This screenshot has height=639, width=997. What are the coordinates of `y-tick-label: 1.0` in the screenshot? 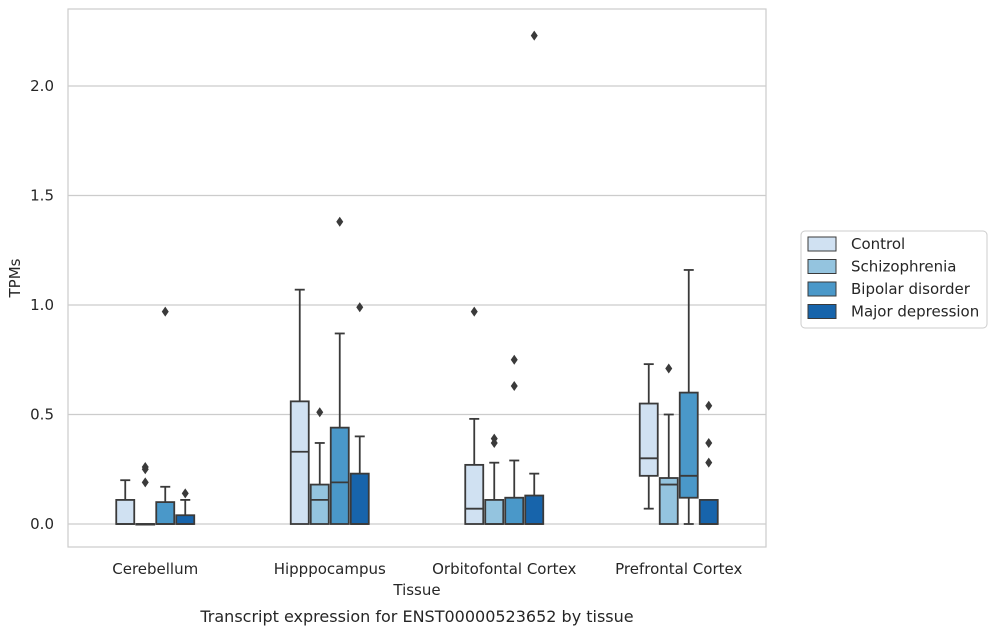 It's located at (42, 305).